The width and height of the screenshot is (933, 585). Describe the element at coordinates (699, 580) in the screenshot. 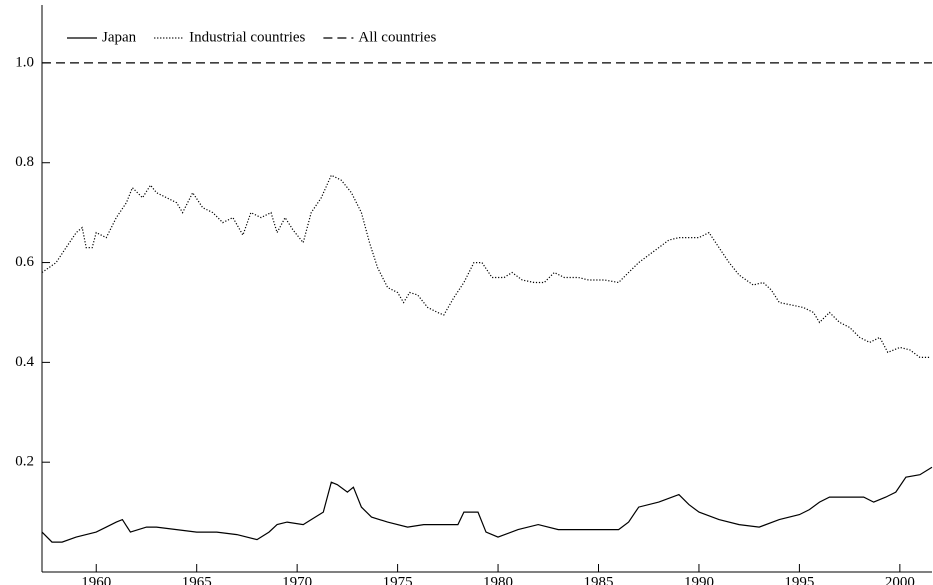

I see `x-tick-label: 1990` at that location.